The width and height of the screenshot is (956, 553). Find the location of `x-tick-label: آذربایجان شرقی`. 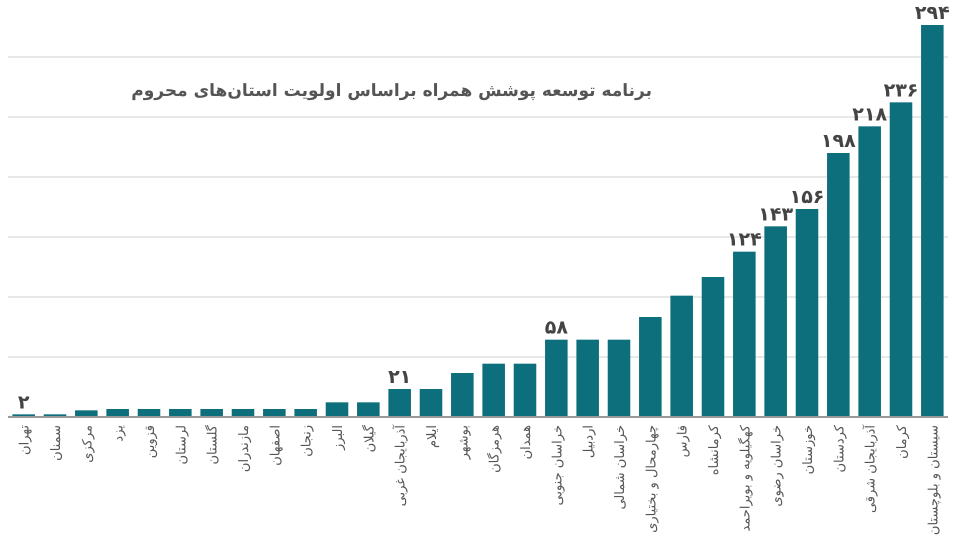

x-tick-label: آذربایجان شرقی is located at coordinates (870, 469).